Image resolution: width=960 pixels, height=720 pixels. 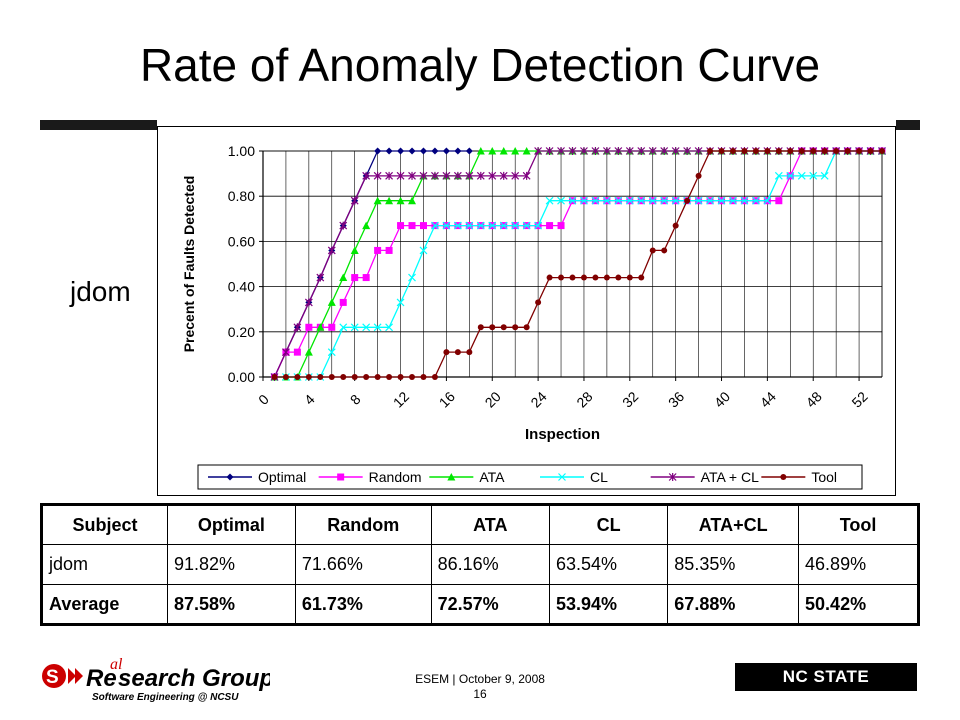 I want to click on page-number: 16, so click(x=480, y=694).